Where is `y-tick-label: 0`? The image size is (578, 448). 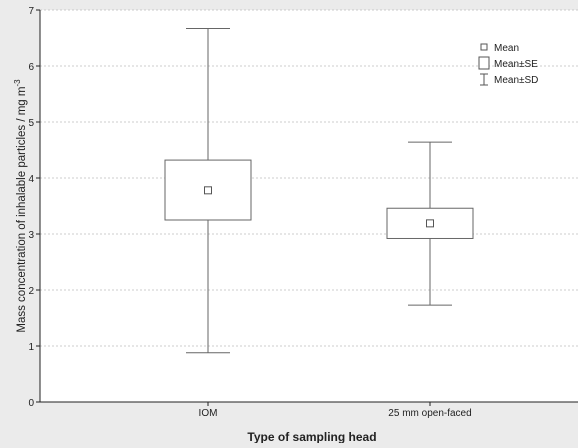
y-tick-label: 0 is located at coordinates (31, 403).